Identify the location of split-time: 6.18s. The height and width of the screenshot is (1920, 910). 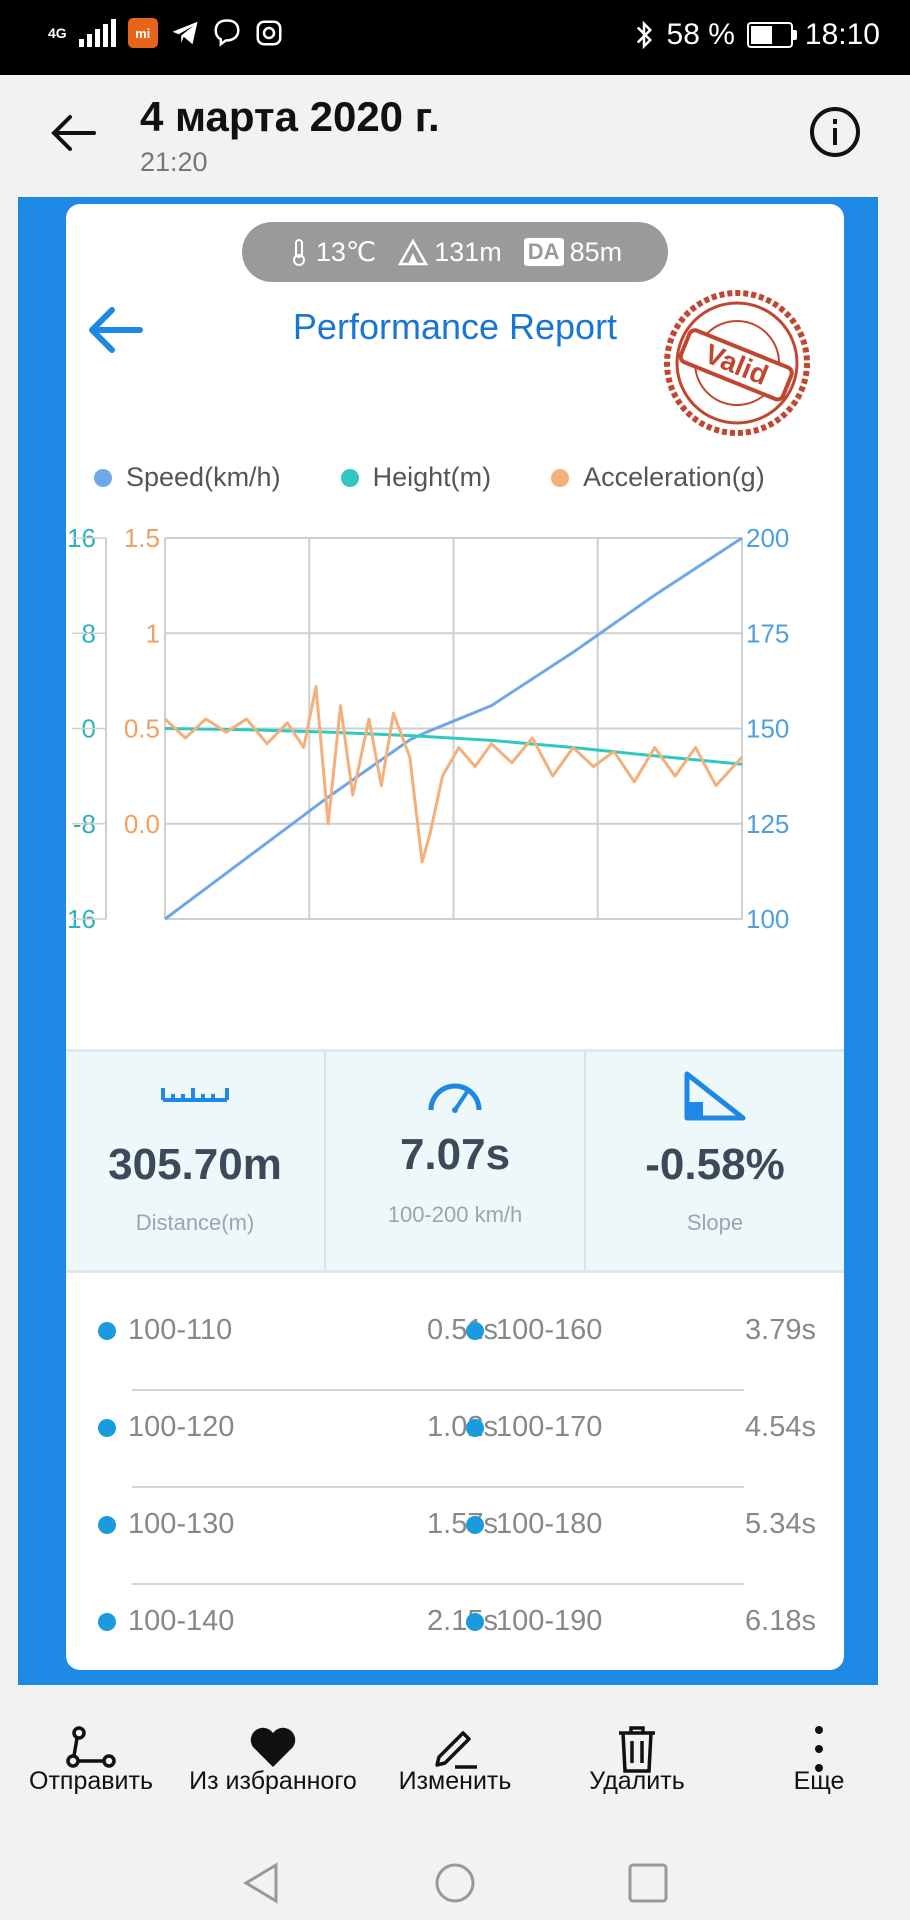
(780, 1621).